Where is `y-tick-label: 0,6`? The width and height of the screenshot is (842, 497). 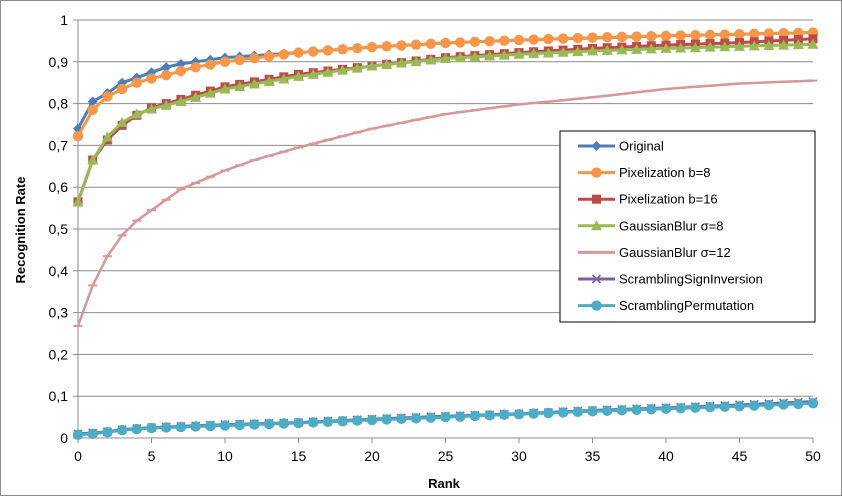 y-tick-label: 0,6 is located at coordinates (59, 187).